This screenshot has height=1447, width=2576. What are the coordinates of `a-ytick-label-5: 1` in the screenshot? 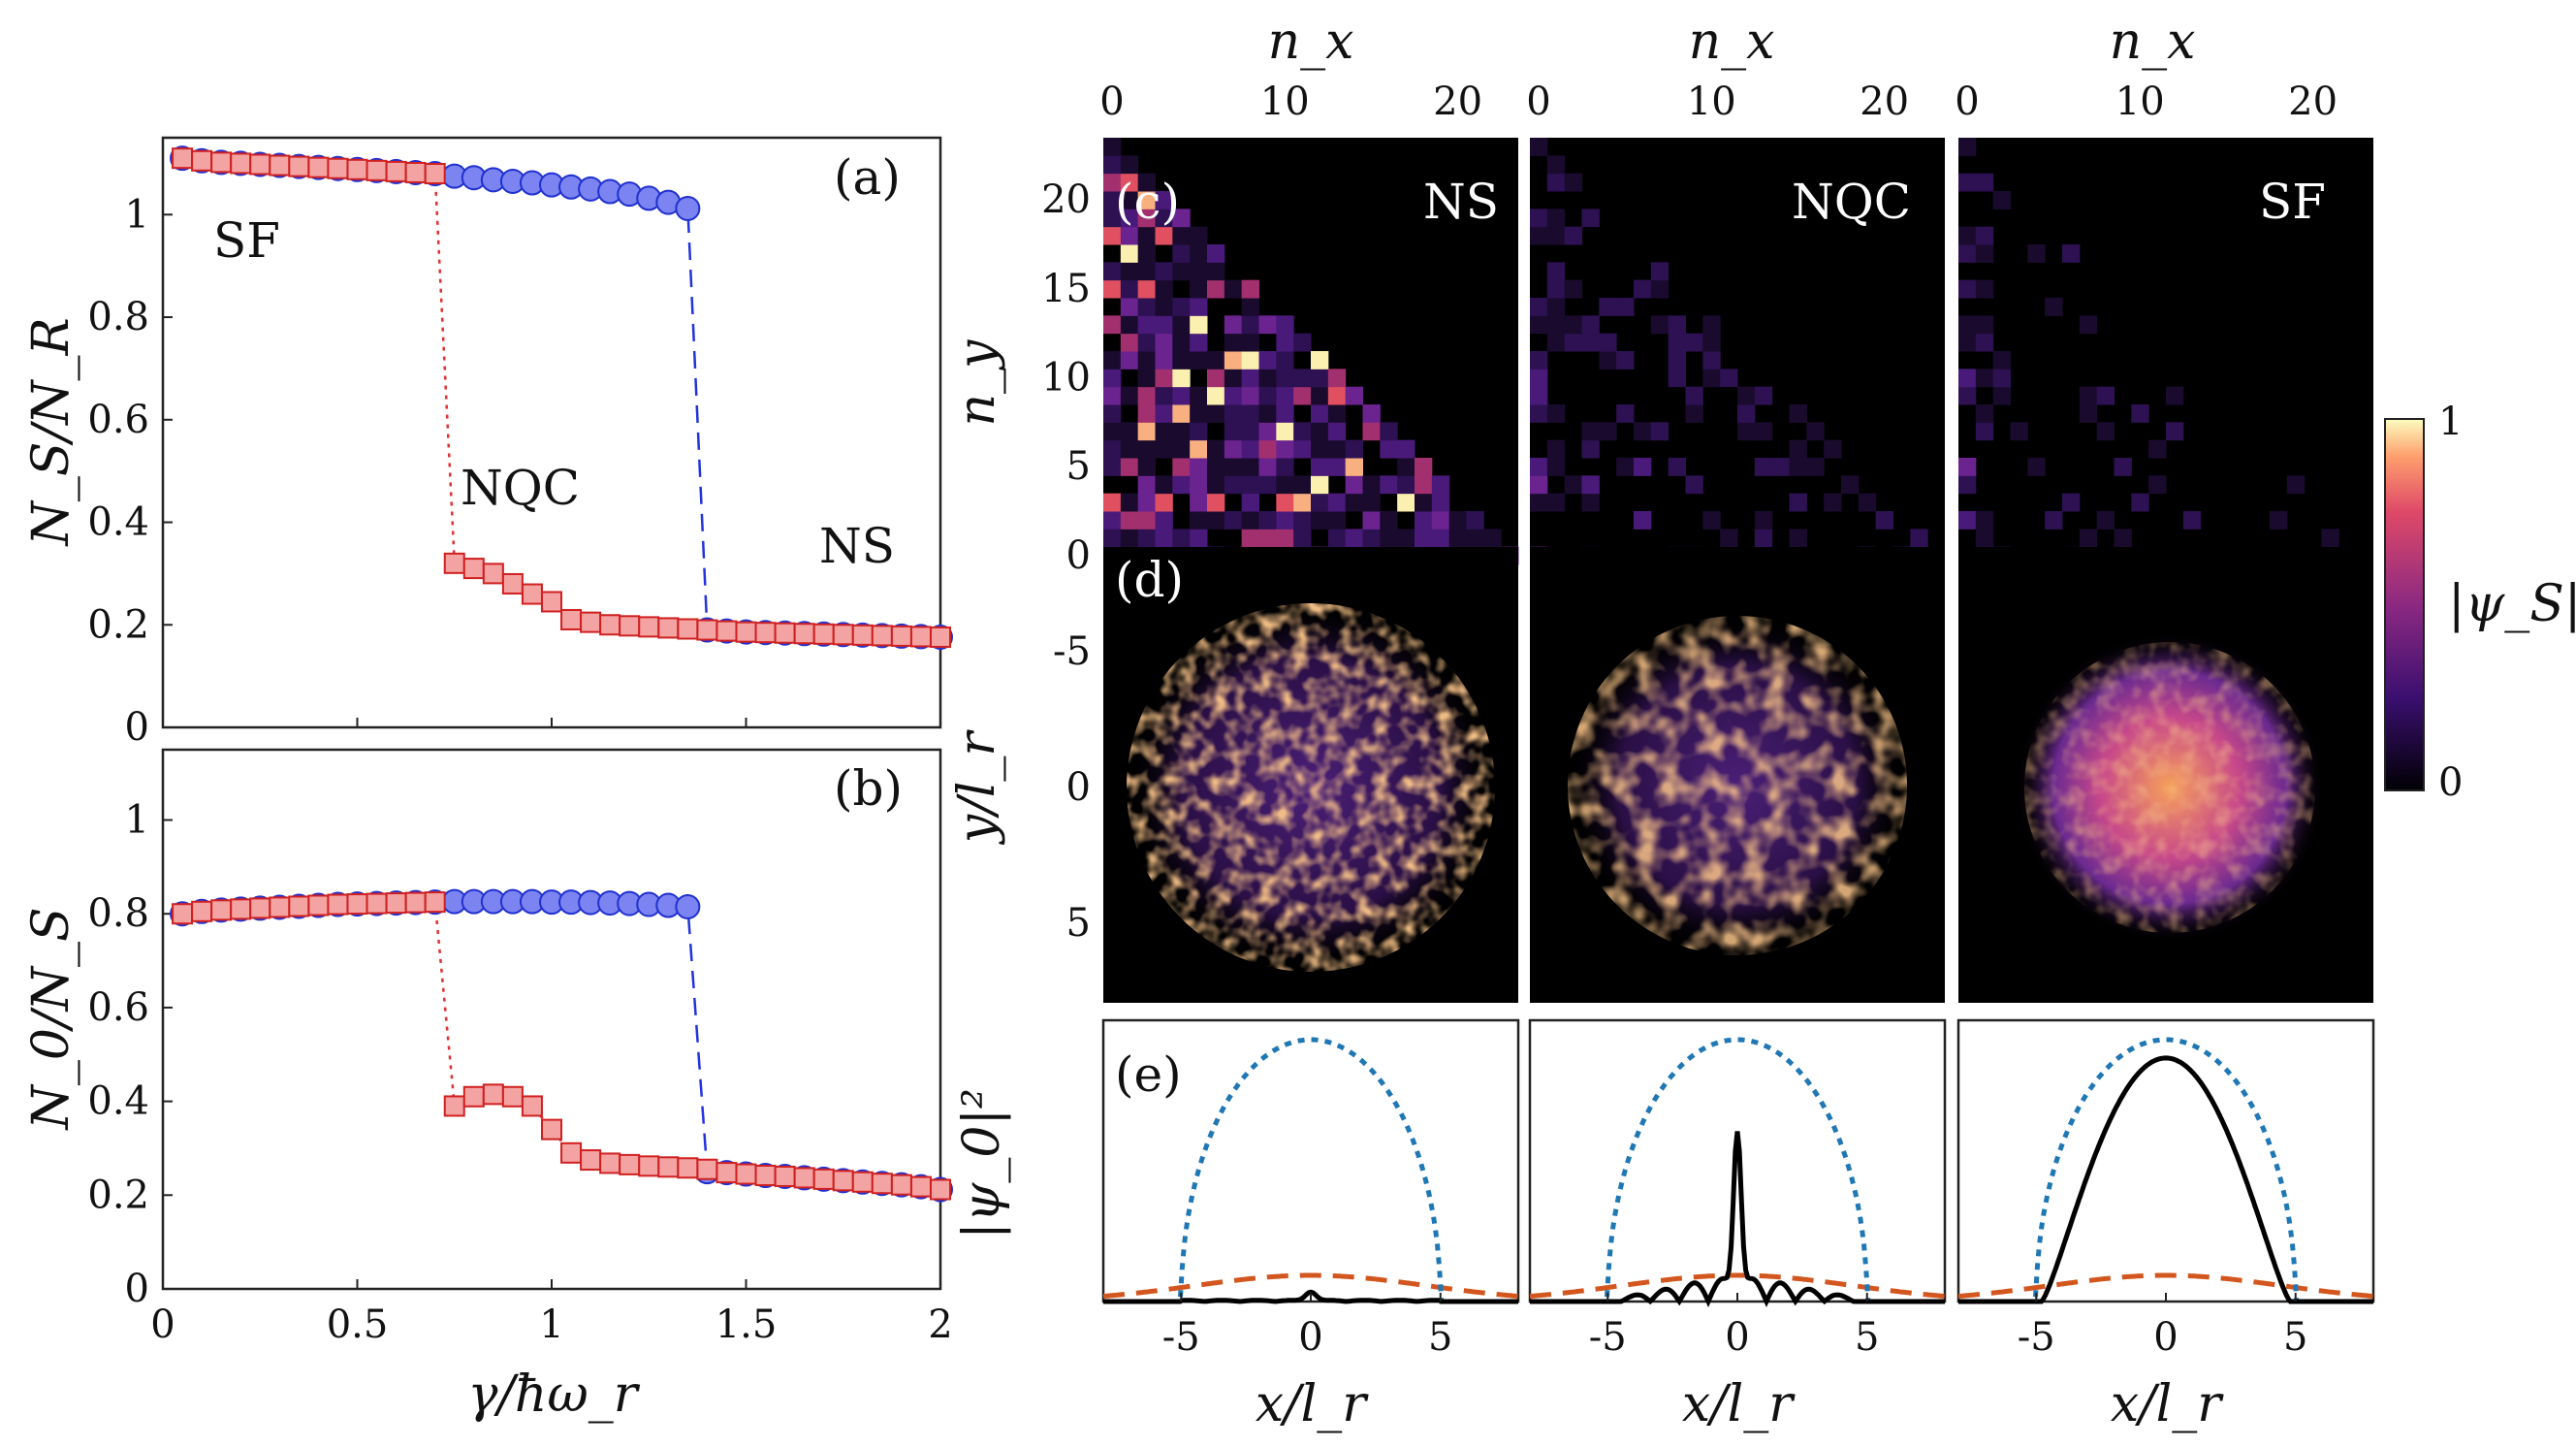 It's located at (137, 215).